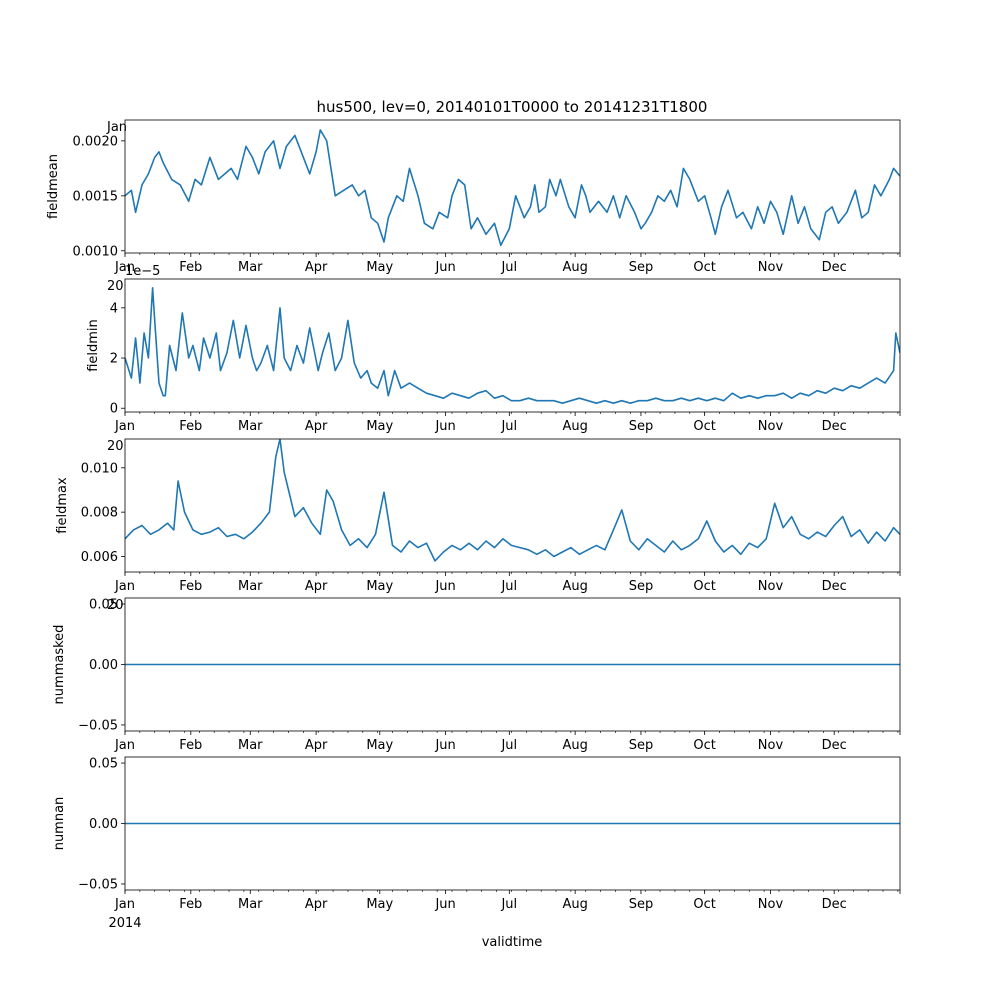 The image size is (1000, 1000). I want to click on y-tick-label: 0, so click(114, 409).